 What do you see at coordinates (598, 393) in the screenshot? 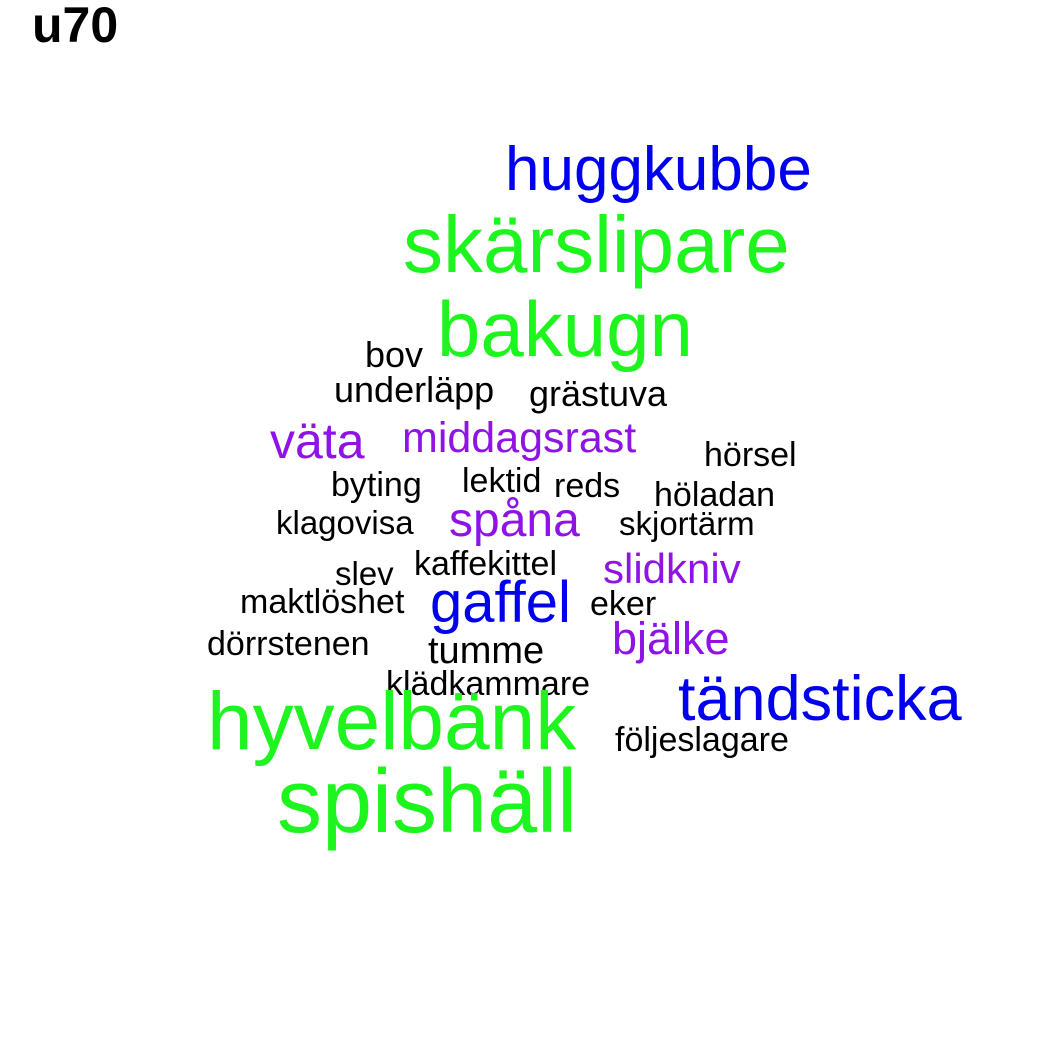
I see `word-grastuva: grästuva` at bounding box center [598, 393].